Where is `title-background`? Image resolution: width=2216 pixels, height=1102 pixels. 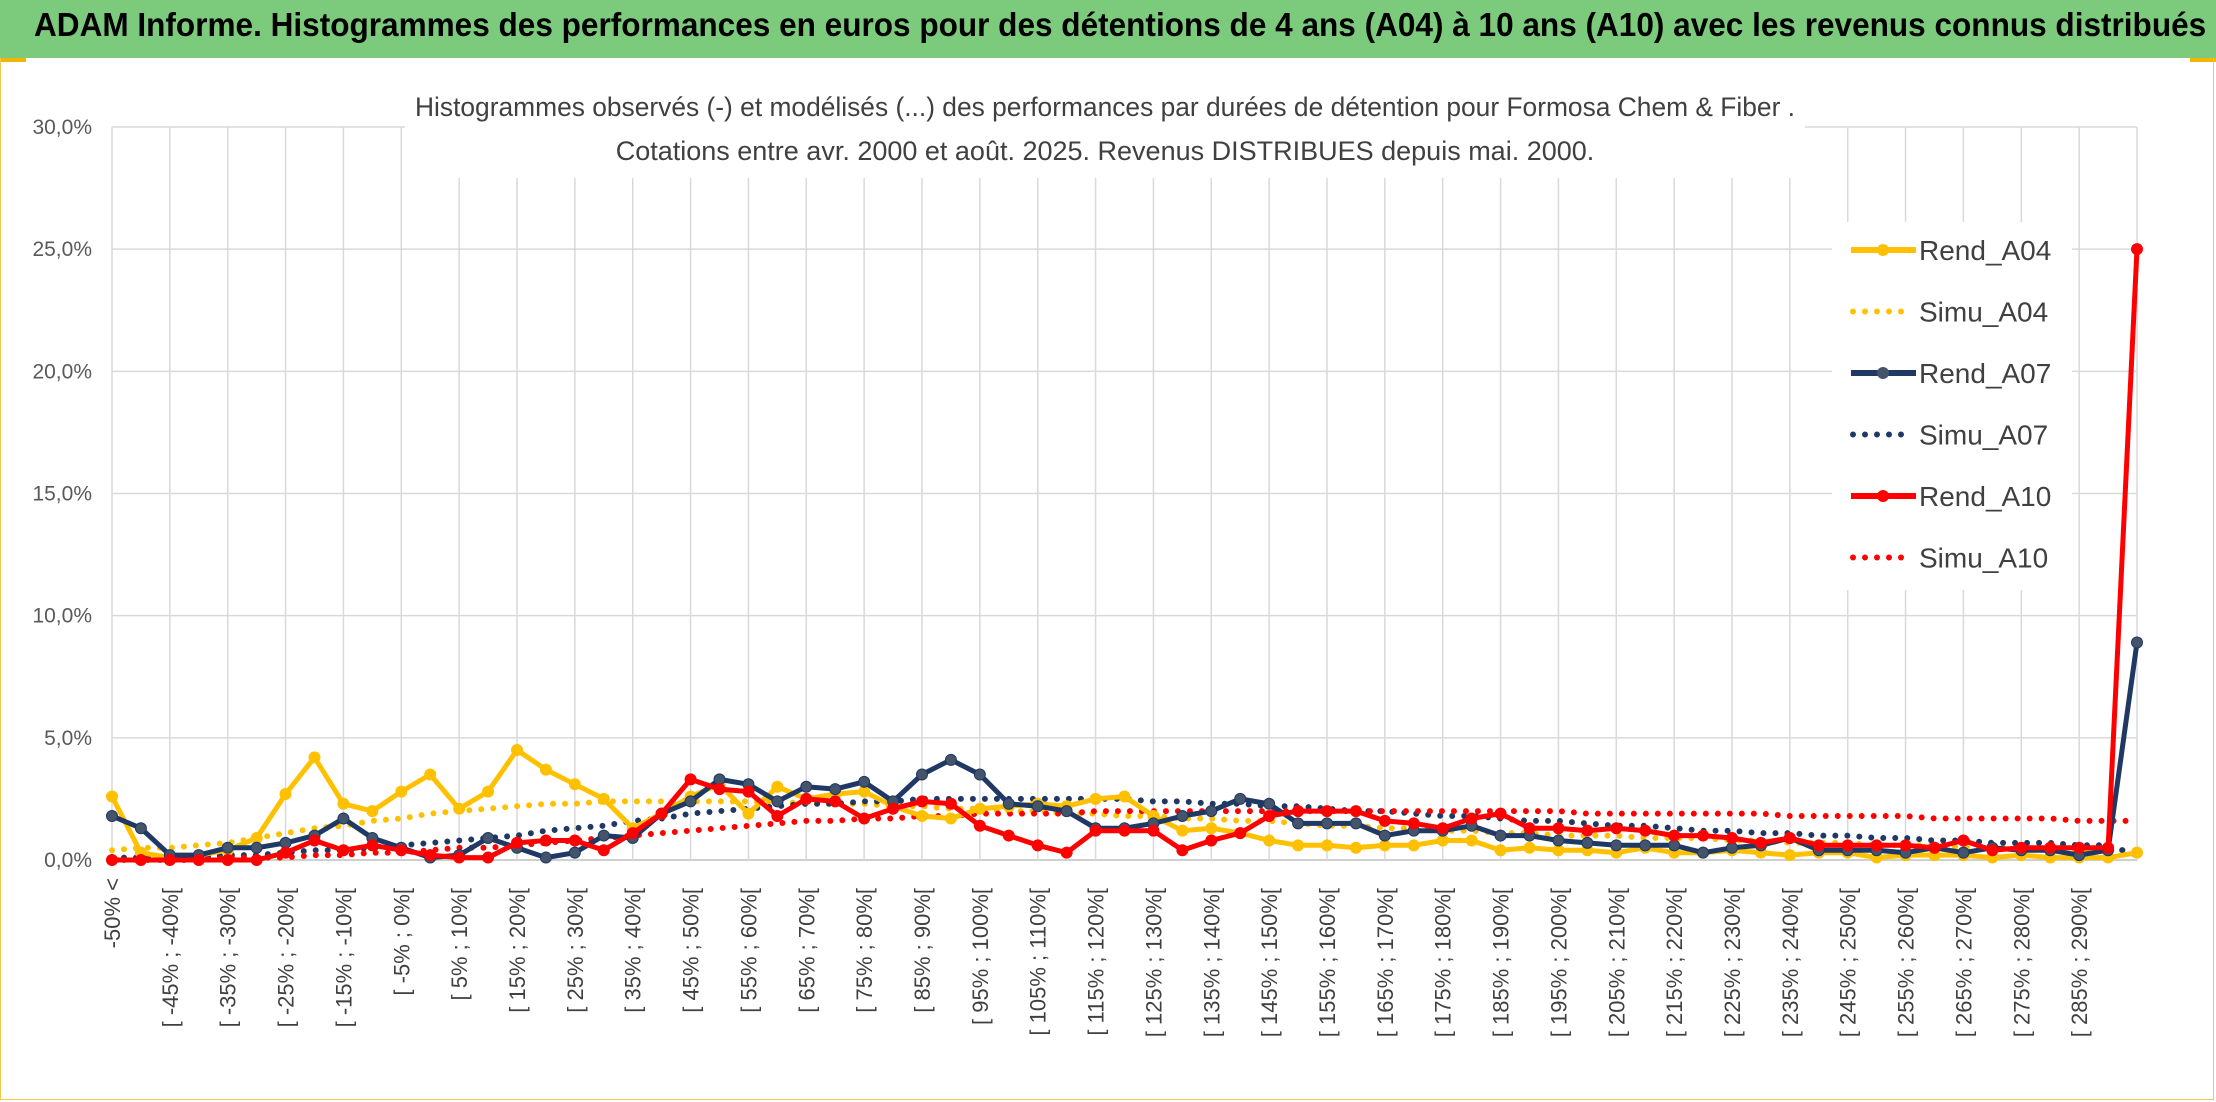
title-background is located at coordinates (1105, 130).